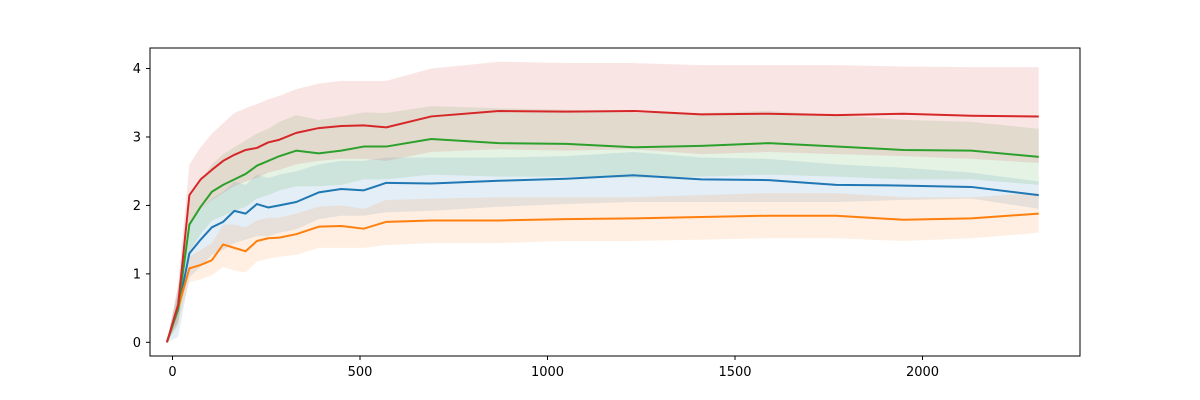 Image resolution: width=1200 pixels, height=400 pixels. What do you see at coordinates (137, 137) in the screenshot?
I see `y-tick-label: 3` at bounding box center [137, 137].